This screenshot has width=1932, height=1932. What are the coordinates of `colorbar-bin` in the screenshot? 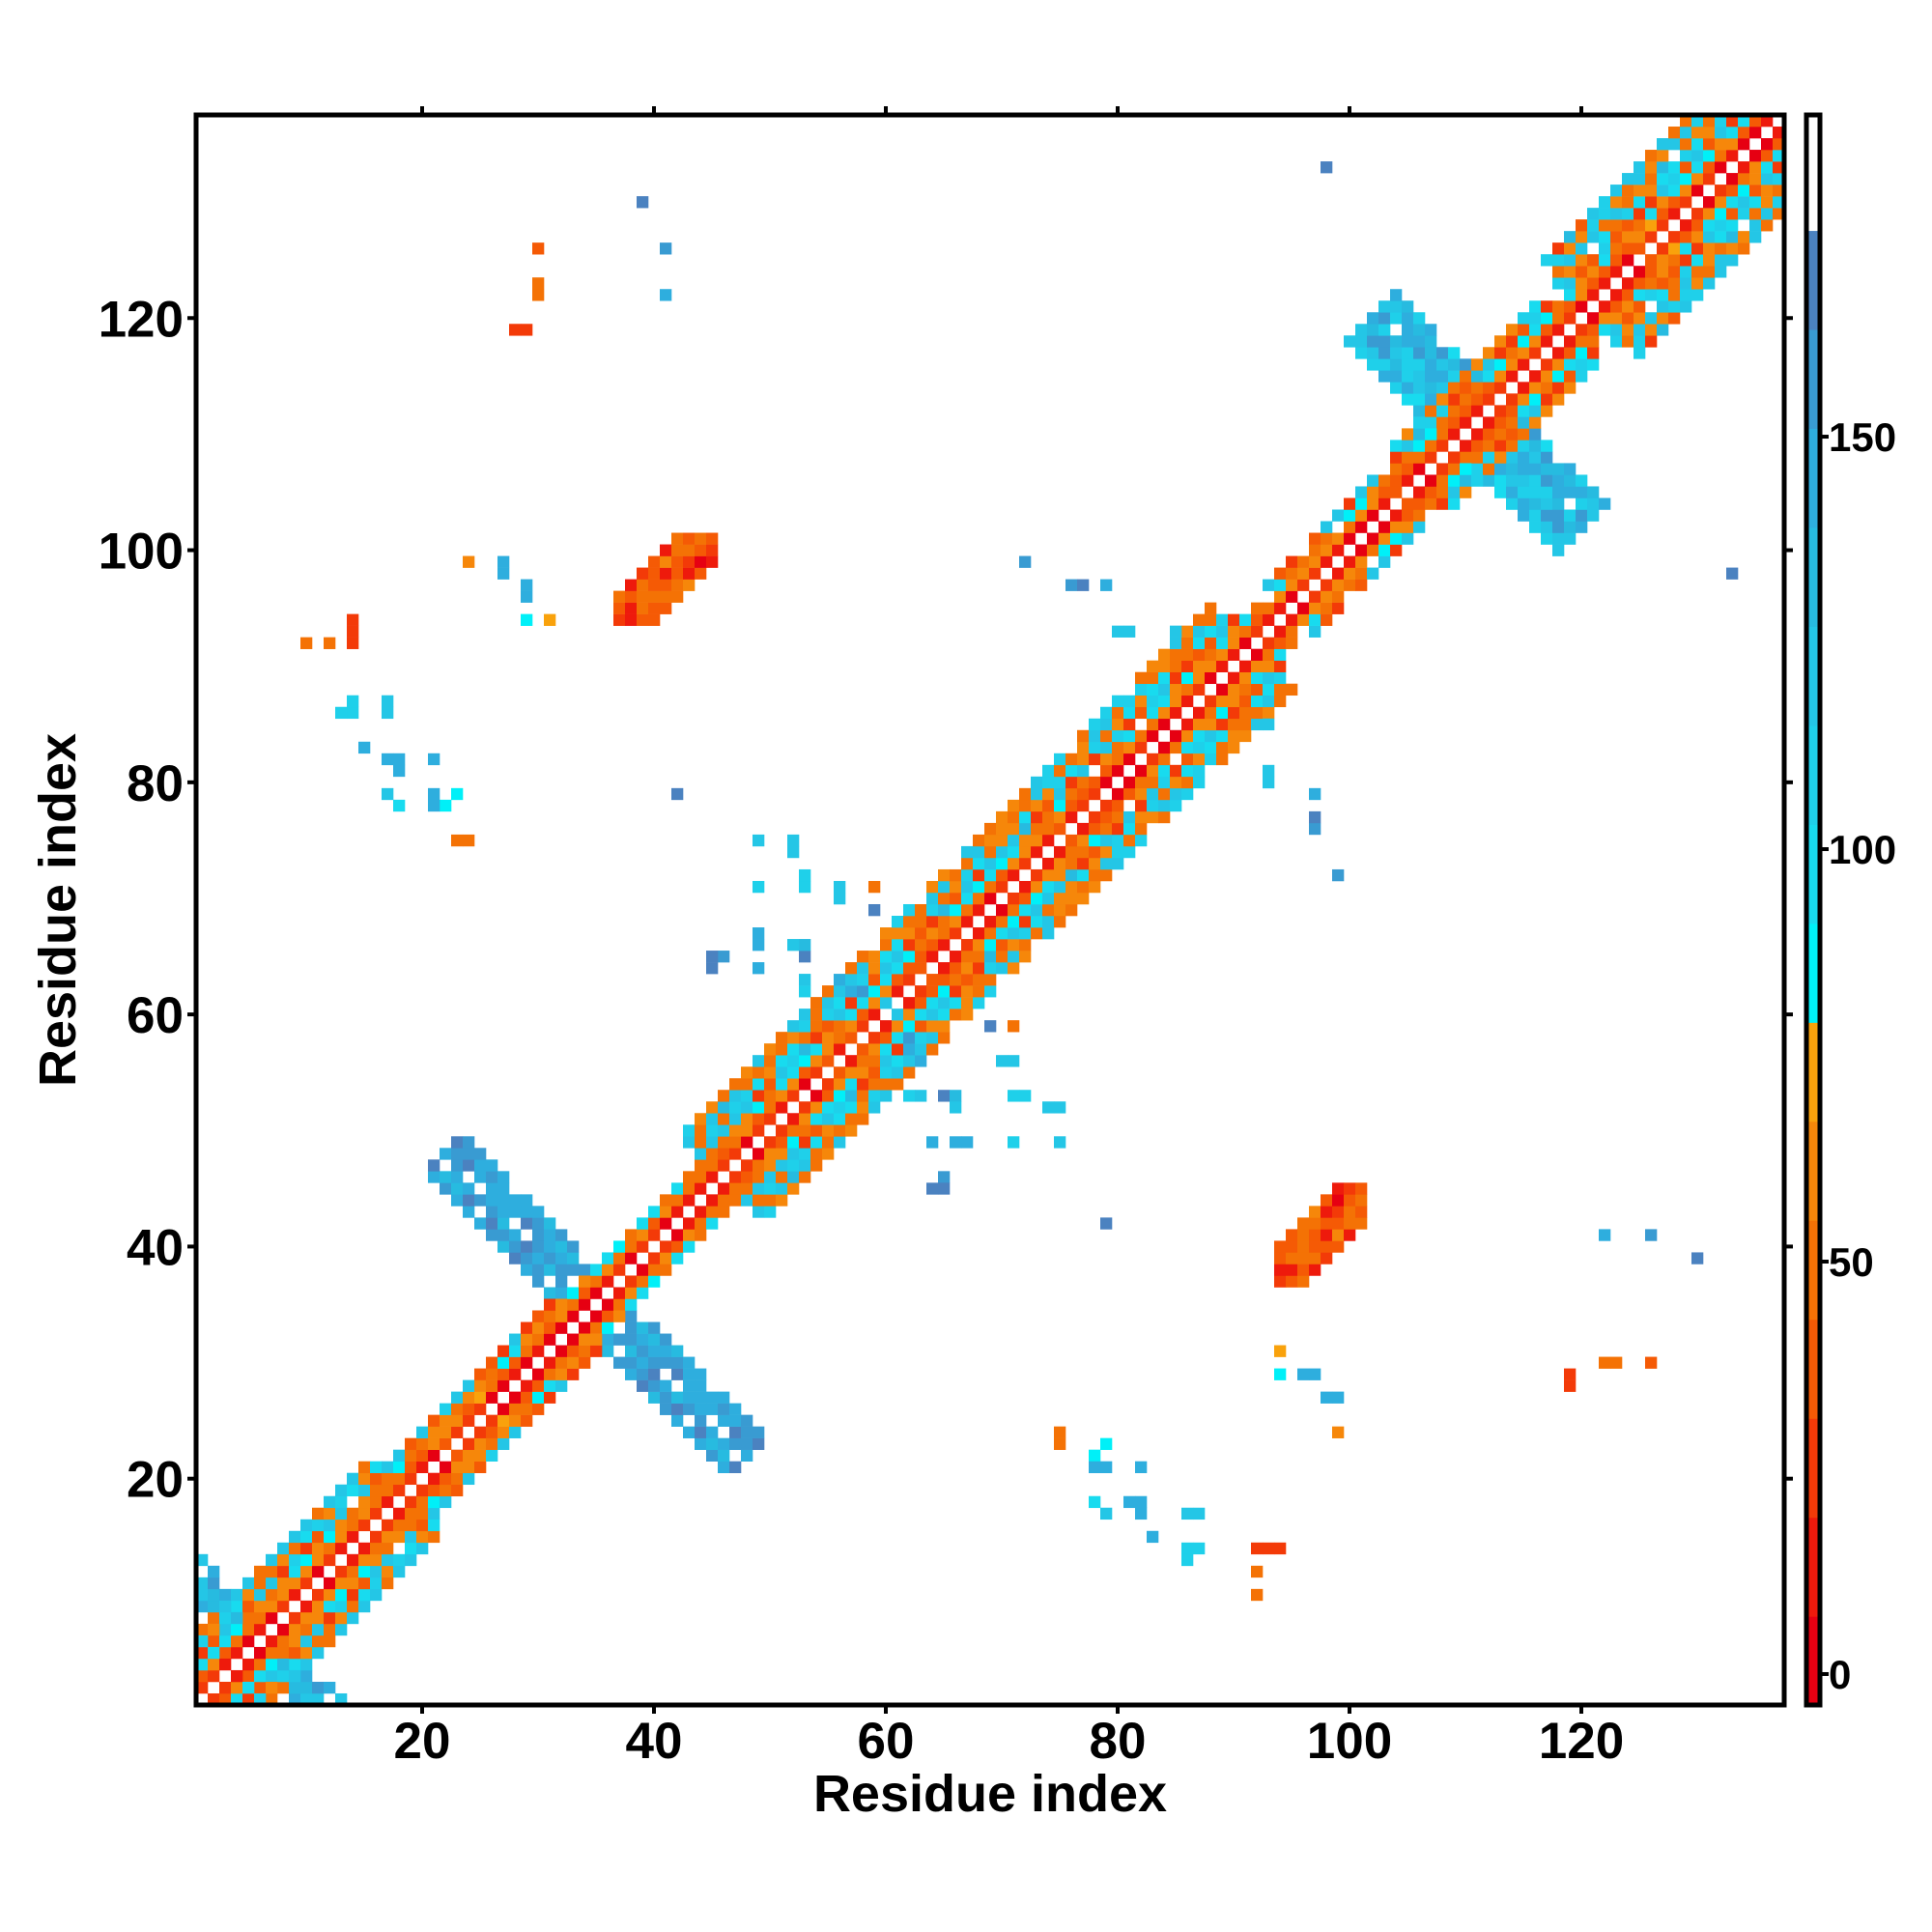 It's located at (1813, 1468).